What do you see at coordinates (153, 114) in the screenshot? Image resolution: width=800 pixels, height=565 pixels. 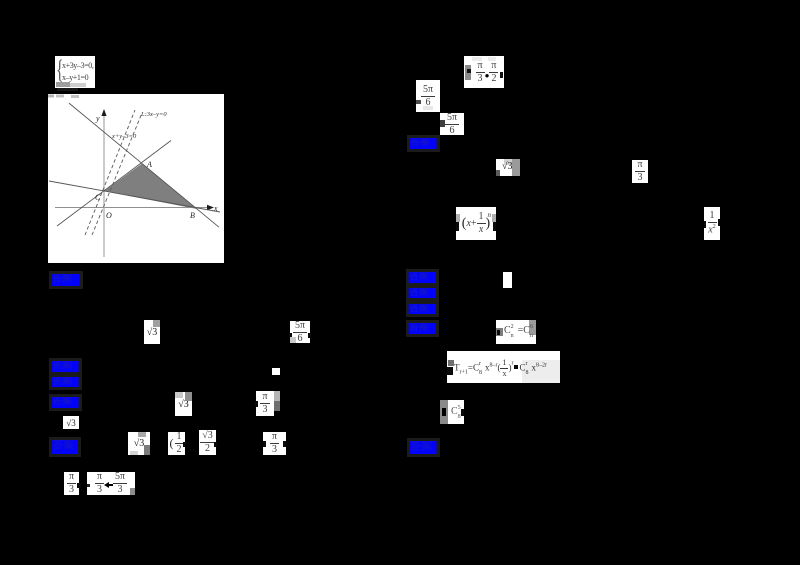 I see `svg-text: L:3x–y=0` at bounding box center [153, 114].